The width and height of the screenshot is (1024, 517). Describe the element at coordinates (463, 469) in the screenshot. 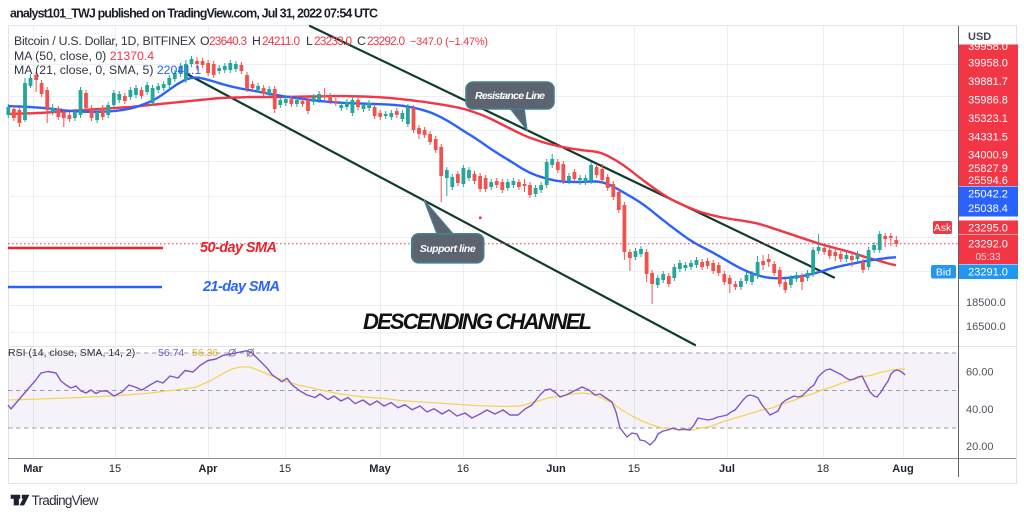

I see `svg-text: 16` at that location.